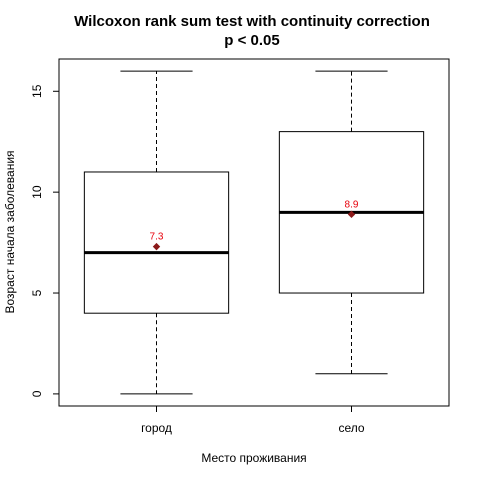 This screenshot has width=480, height=485. Describe the element at coordinates (156, 428) in the screenshot. I see `x-tick-label: город` at that location.